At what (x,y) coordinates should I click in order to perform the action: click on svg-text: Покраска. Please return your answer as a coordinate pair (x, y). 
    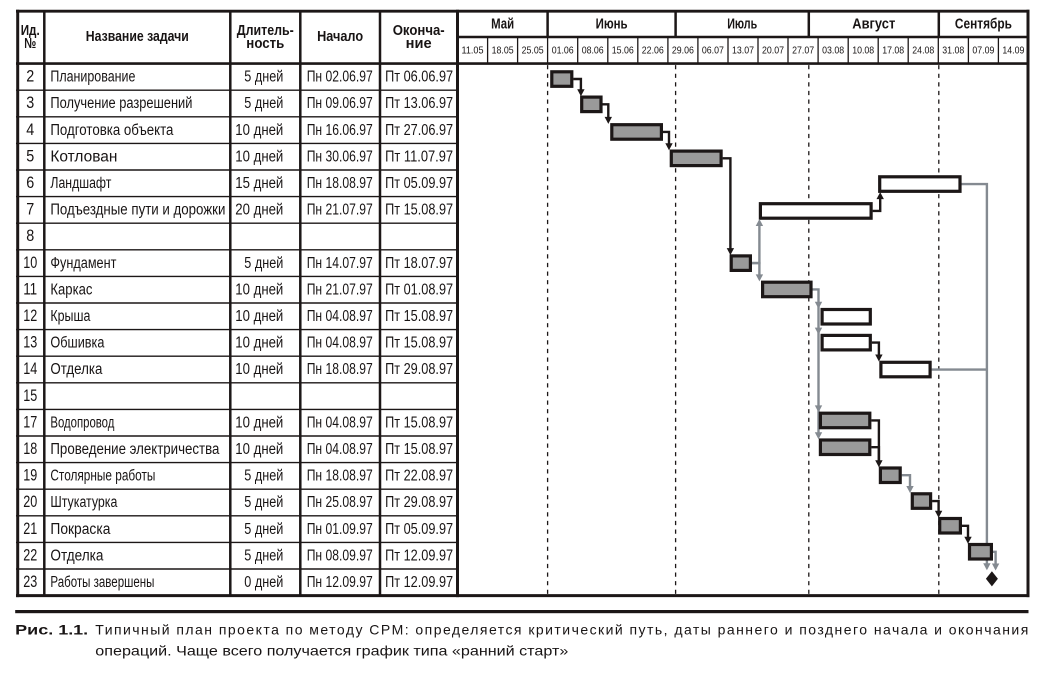
    Looking at the image, I should click on (80, 529).